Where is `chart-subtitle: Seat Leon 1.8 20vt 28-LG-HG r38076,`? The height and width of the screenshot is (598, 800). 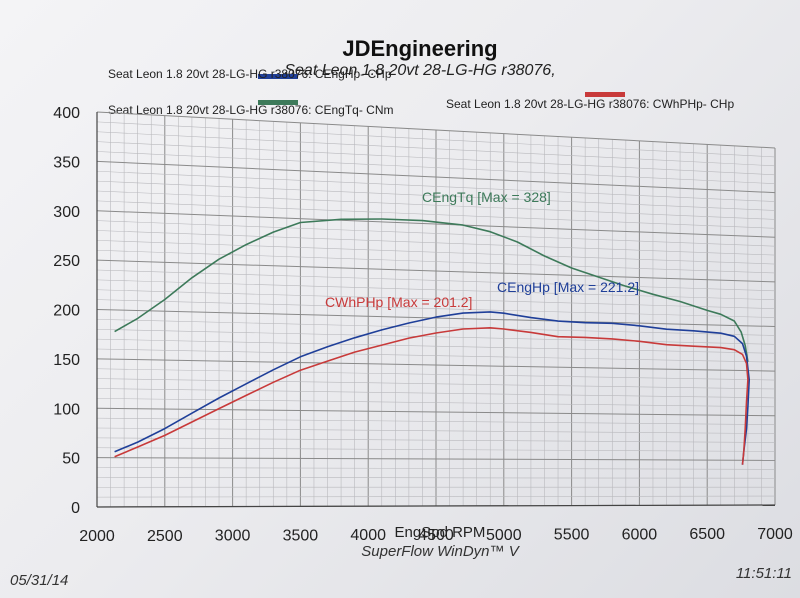
chart-subtitle: Seat Leon 1.8 20vt 28-LG-HG r38076, is located at coordinates (419, 70).